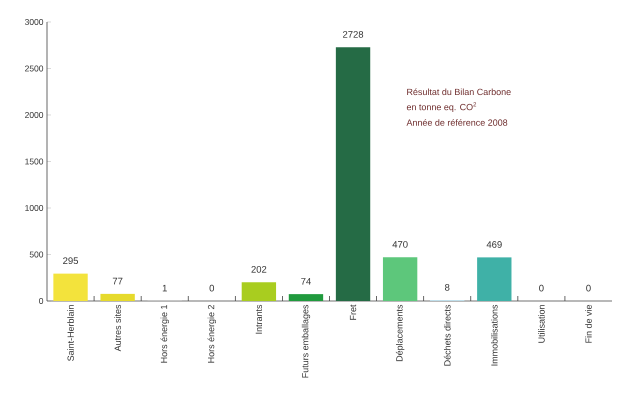  What do you see at coordinates (494, 244) in the screenshot?
I see `data-label: 469` at bounding box center [494, 244].